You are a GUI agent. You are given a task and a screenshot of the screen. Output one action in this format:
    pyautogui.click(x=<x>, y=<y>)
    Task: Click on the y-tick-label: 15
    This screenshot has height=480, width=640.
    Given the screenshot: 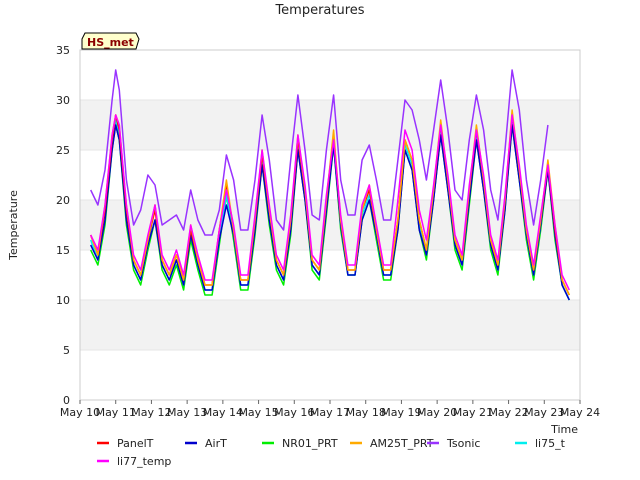 What is the action you would take?
    pyautogui.click(x=63, y=250)
    